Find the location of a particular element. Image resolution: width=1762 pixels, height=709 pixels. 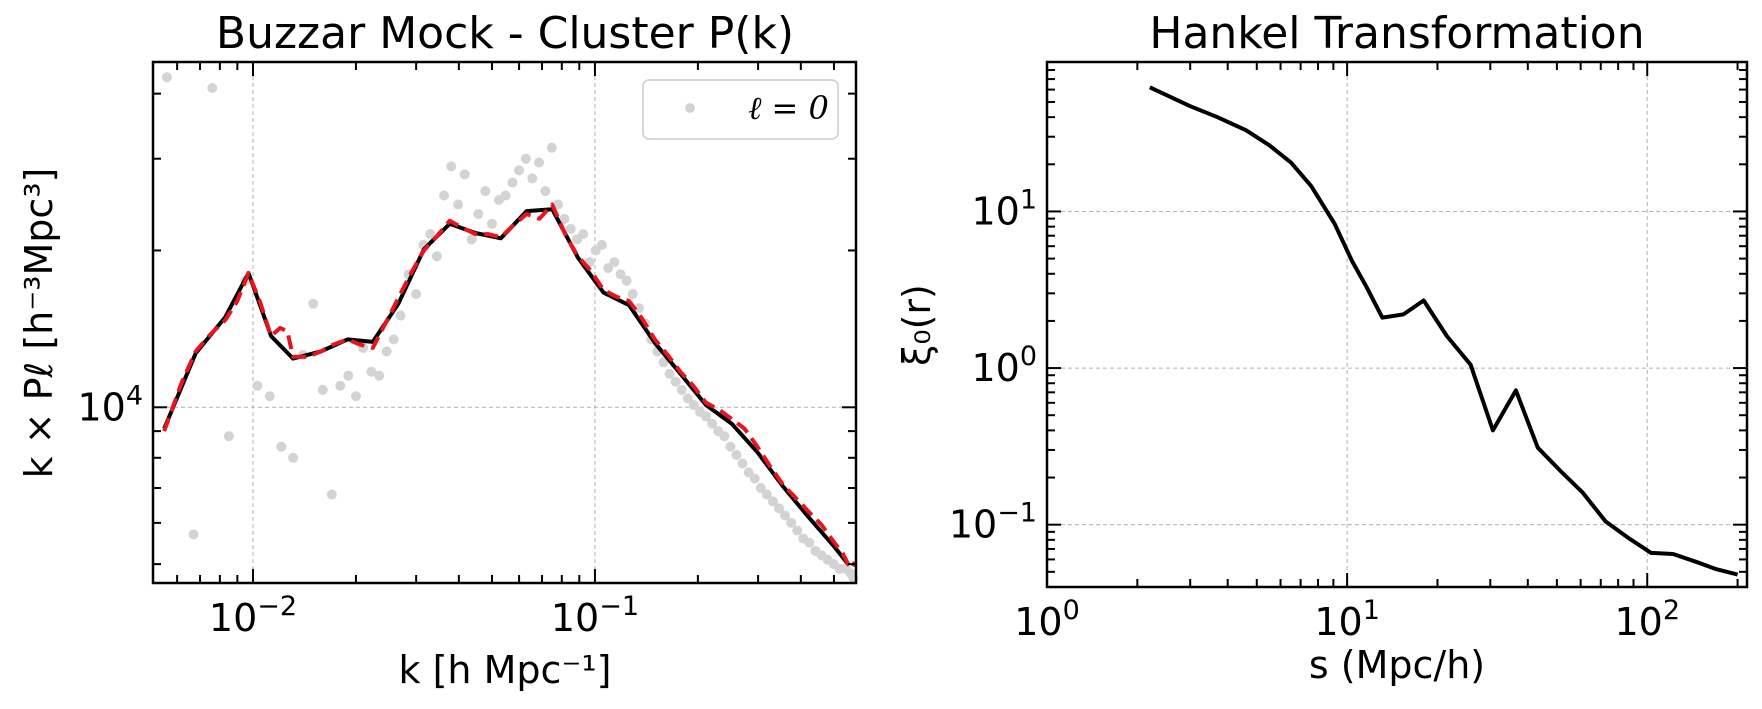

left-y-tick-label: 104 is located at coordinates (110, 404).